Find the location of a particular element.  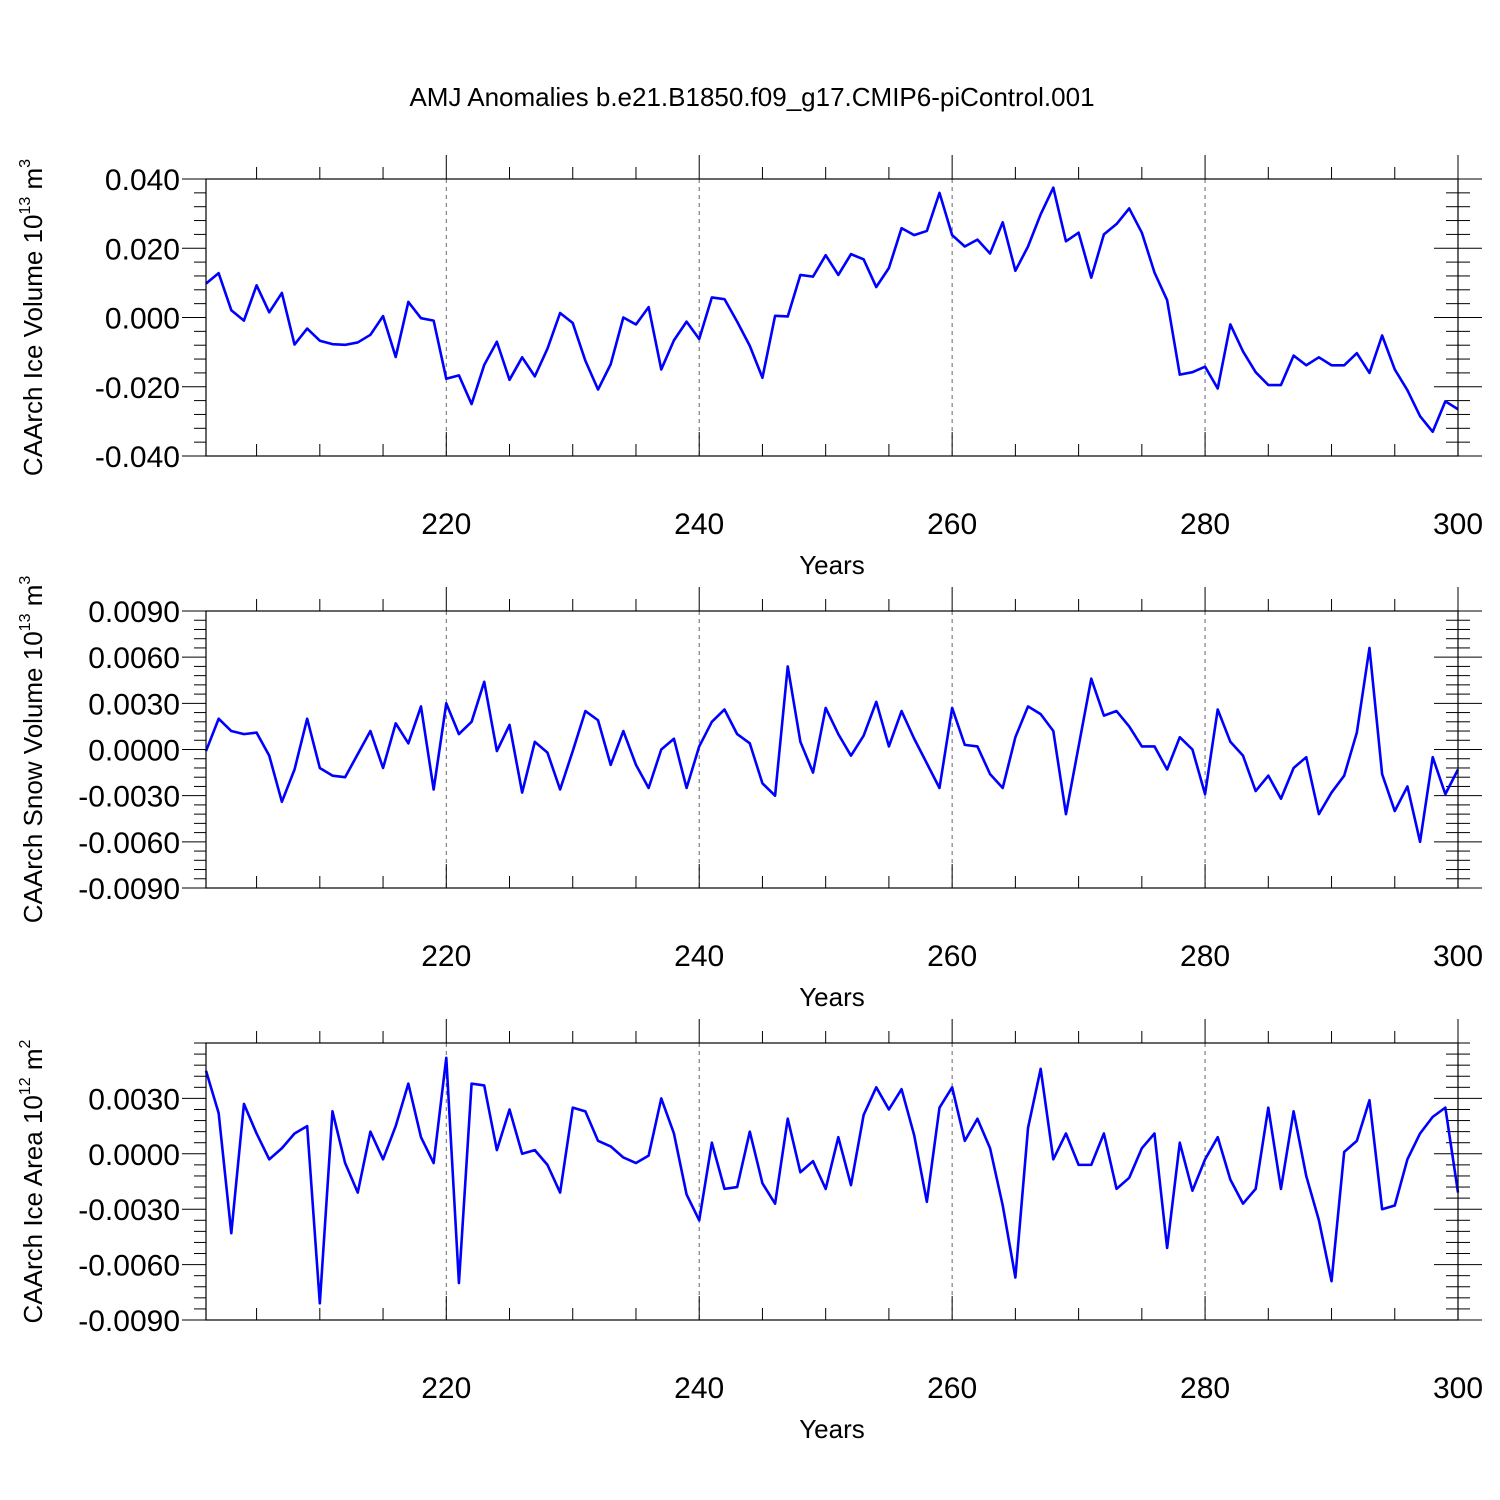

snow-volume-xtick-label-300: 300 is located at coordinates (1458, 956).